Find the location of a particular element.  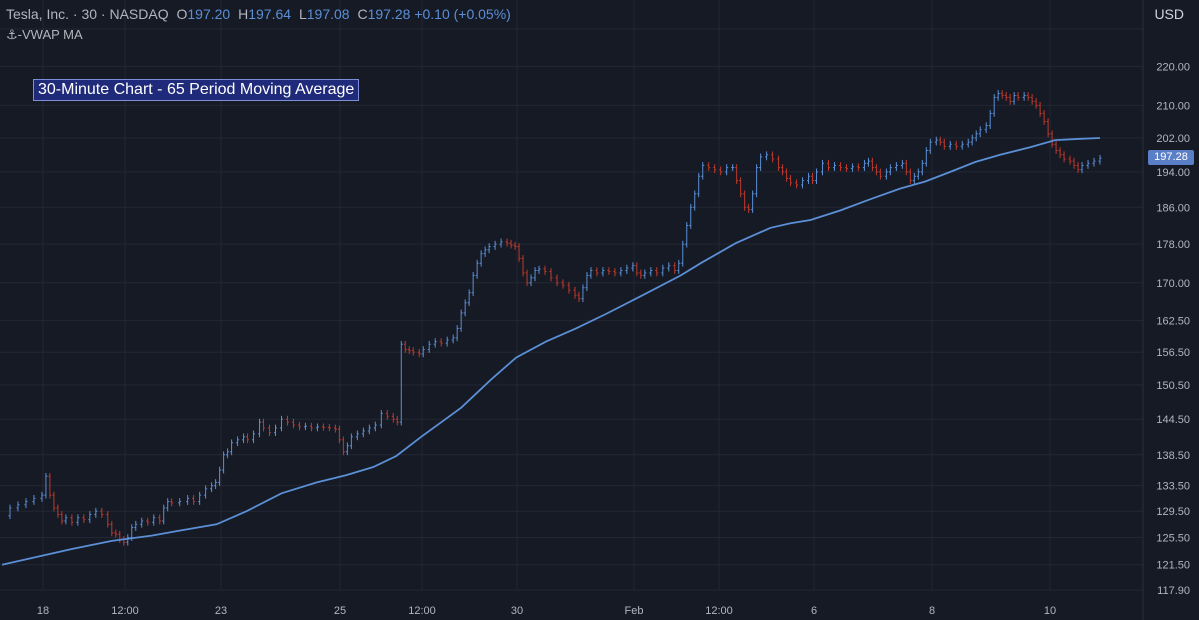

x-tick-label: 18 is located at coordinates (43, 611).